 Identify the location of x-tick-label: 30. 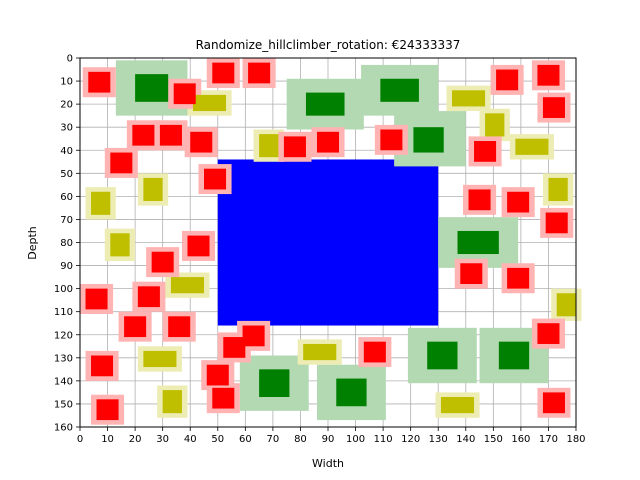
(162, 439).